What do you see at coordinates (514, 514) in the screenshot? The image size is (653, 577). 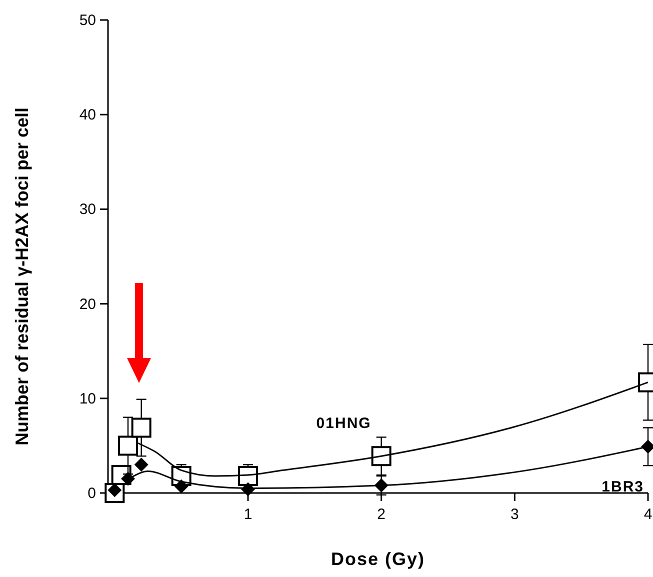 I see `x-tick-label: 3` at bounding box center [514, 514].